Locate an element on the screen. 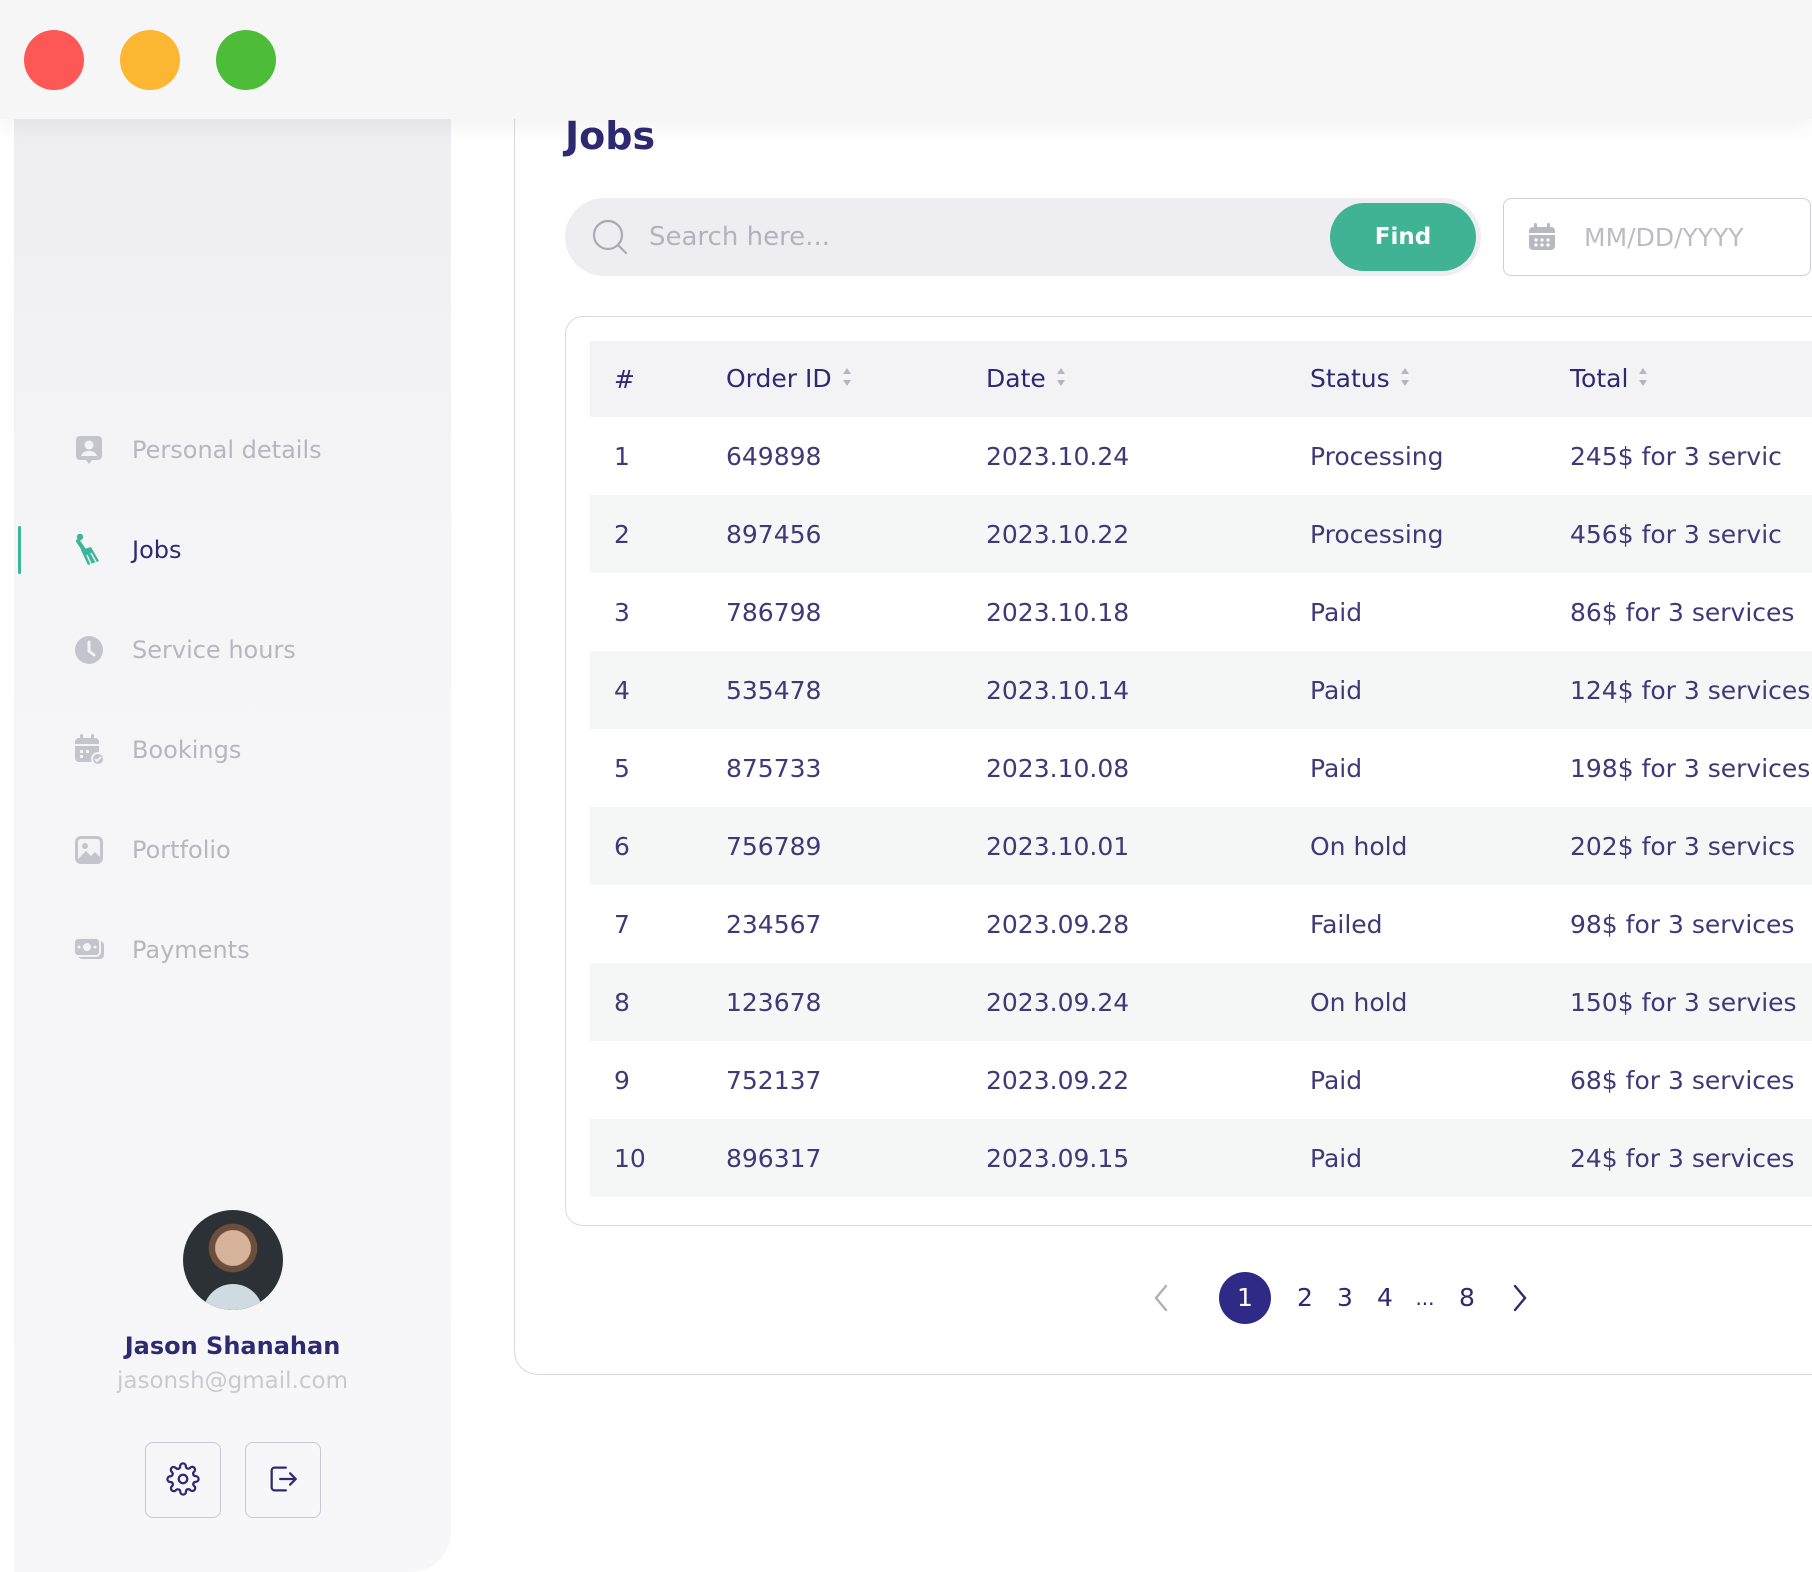 Image resolution: width=1812 pixels, height=1572 pixels. column-header-number: # is located at coordinates (624, 379).